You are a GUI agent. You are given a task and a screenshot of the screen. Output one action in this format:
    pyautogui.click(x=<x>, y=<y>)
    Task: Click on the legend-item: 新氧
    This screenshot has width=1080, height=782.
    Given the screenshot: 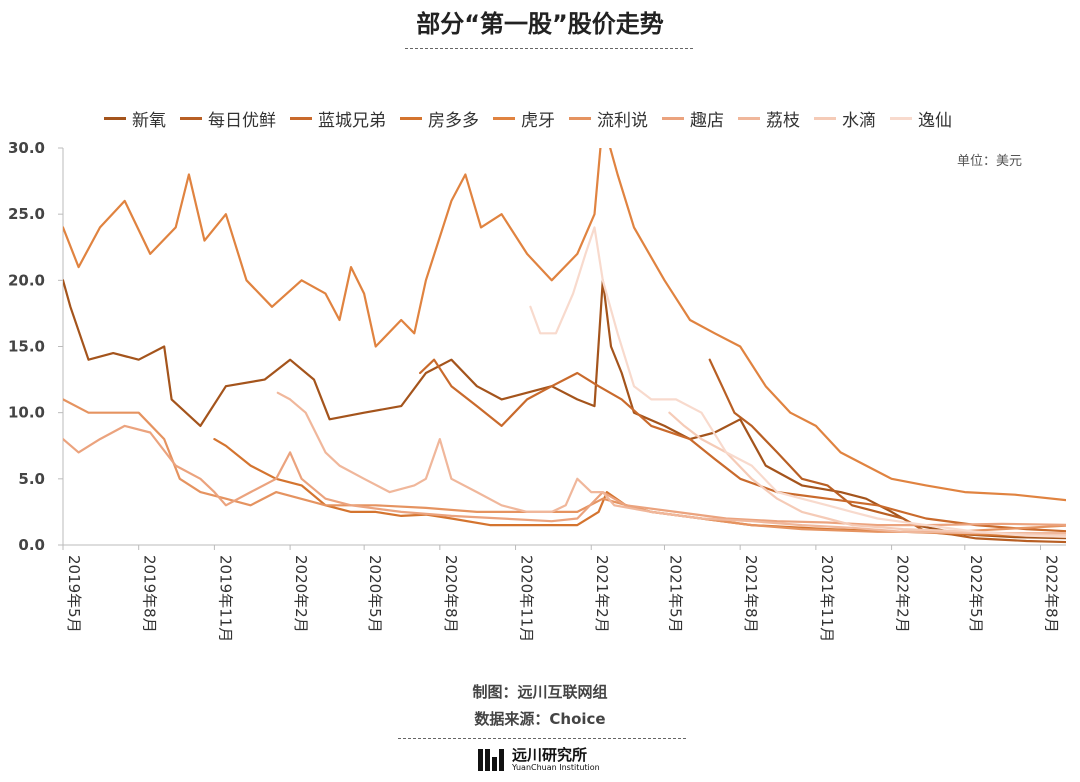 What is the action you would take?
    pyautogui.click(x=135, y=118)
    